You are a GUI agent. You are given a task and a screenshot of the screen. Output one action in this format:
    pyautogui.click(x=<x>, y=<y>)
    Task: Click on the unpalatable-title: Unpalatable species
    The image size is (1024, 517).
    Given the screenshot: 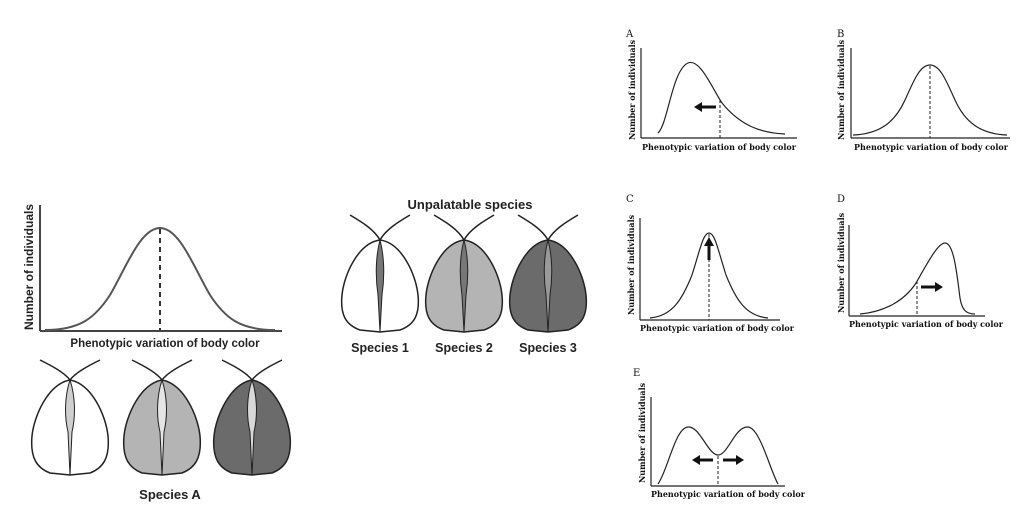 What is the action you would take?
    pyautogui.click(x=470, y=204)
    